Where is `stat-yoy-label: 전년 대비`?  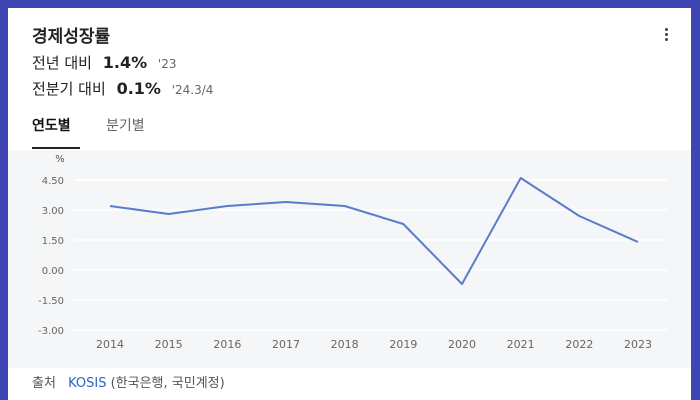
stat-yoy-label: 전년 대비 is located at coordinates (62, 63).